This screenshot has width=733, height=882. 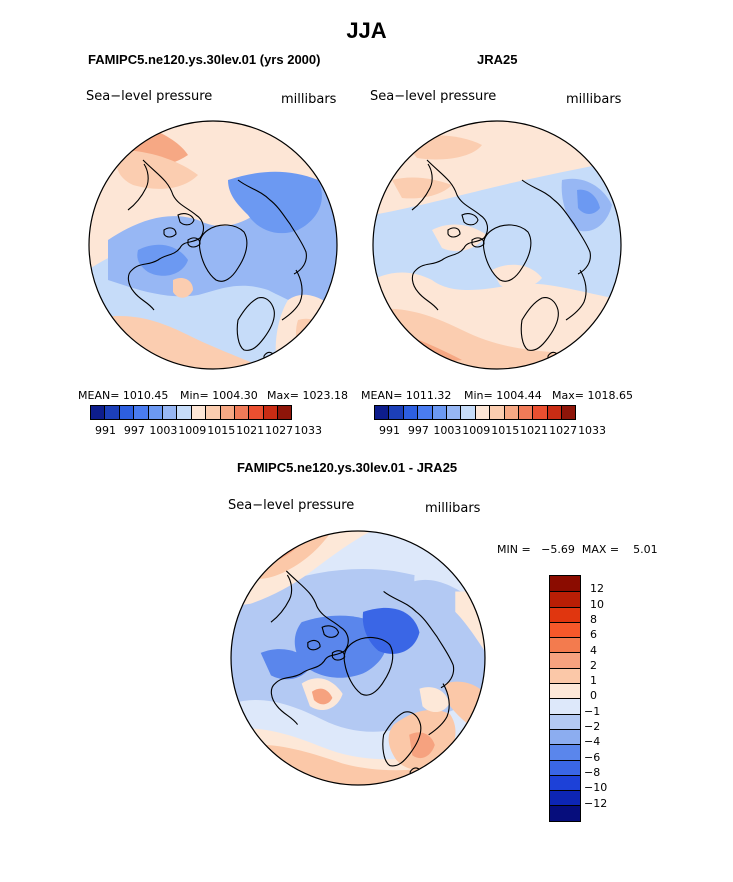 I want to click on diff-colorbar, so click(x=565, y=698).